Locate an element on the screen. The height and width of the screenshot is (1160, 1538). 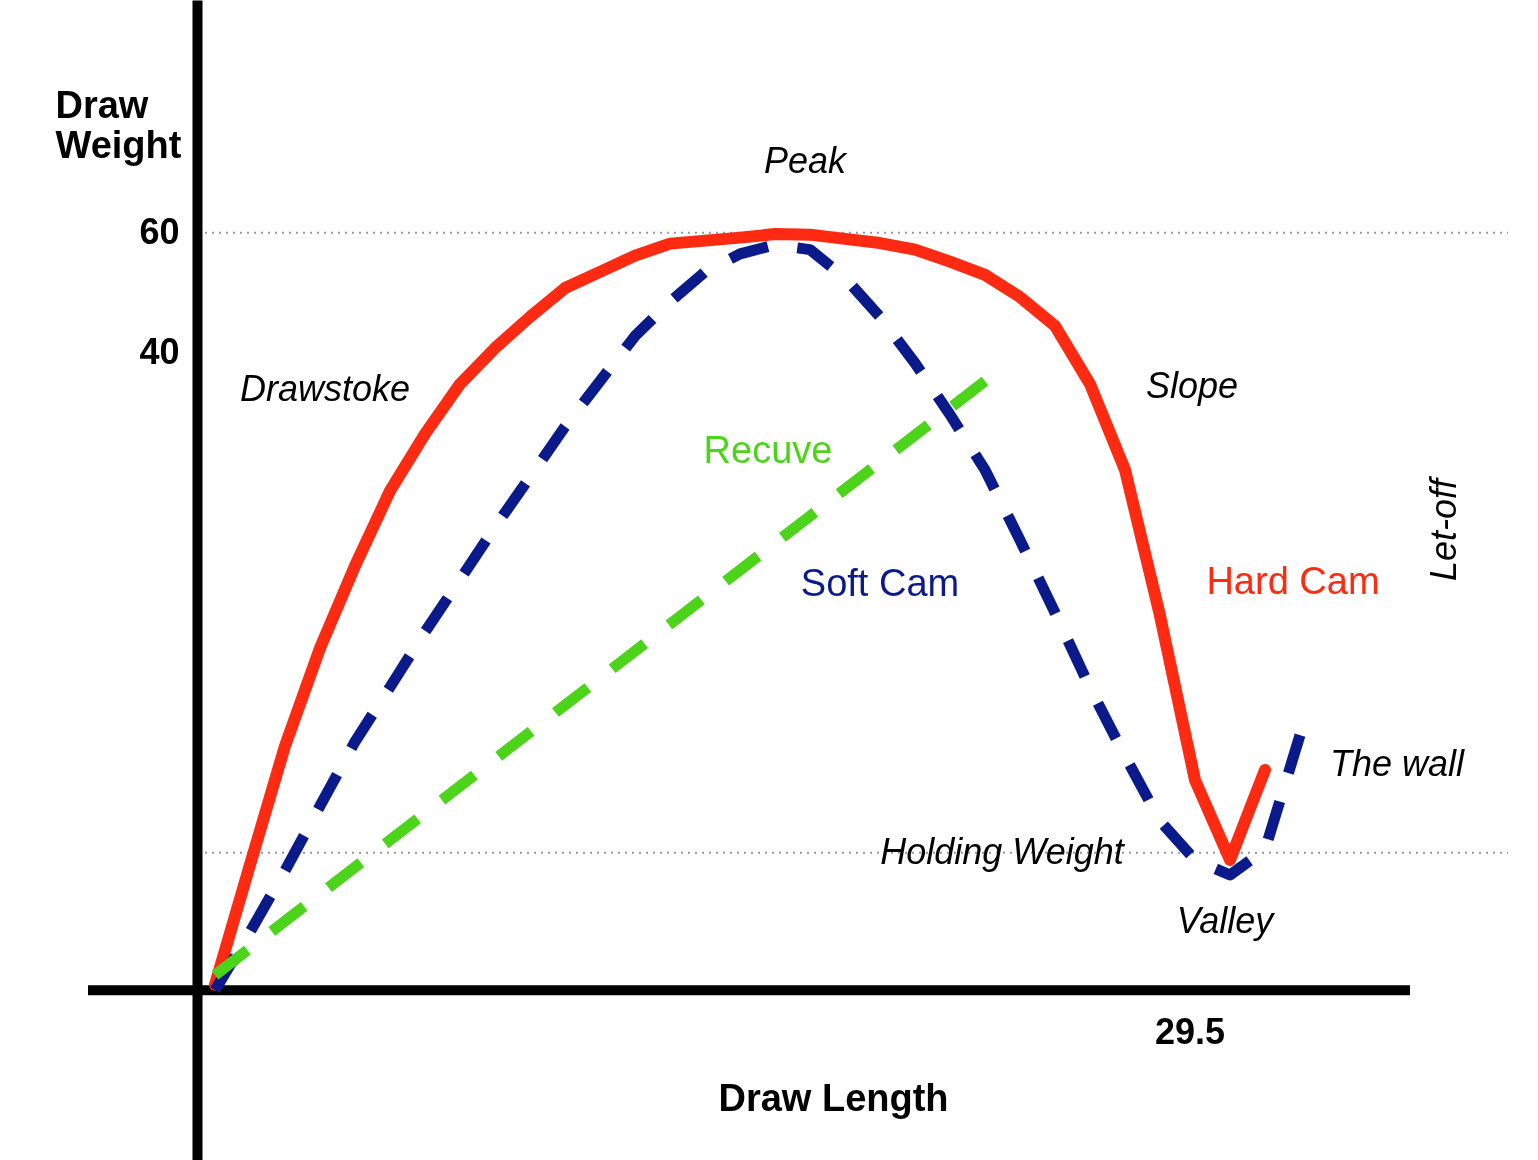
text: The wall is located at coordinates (1397, 763).